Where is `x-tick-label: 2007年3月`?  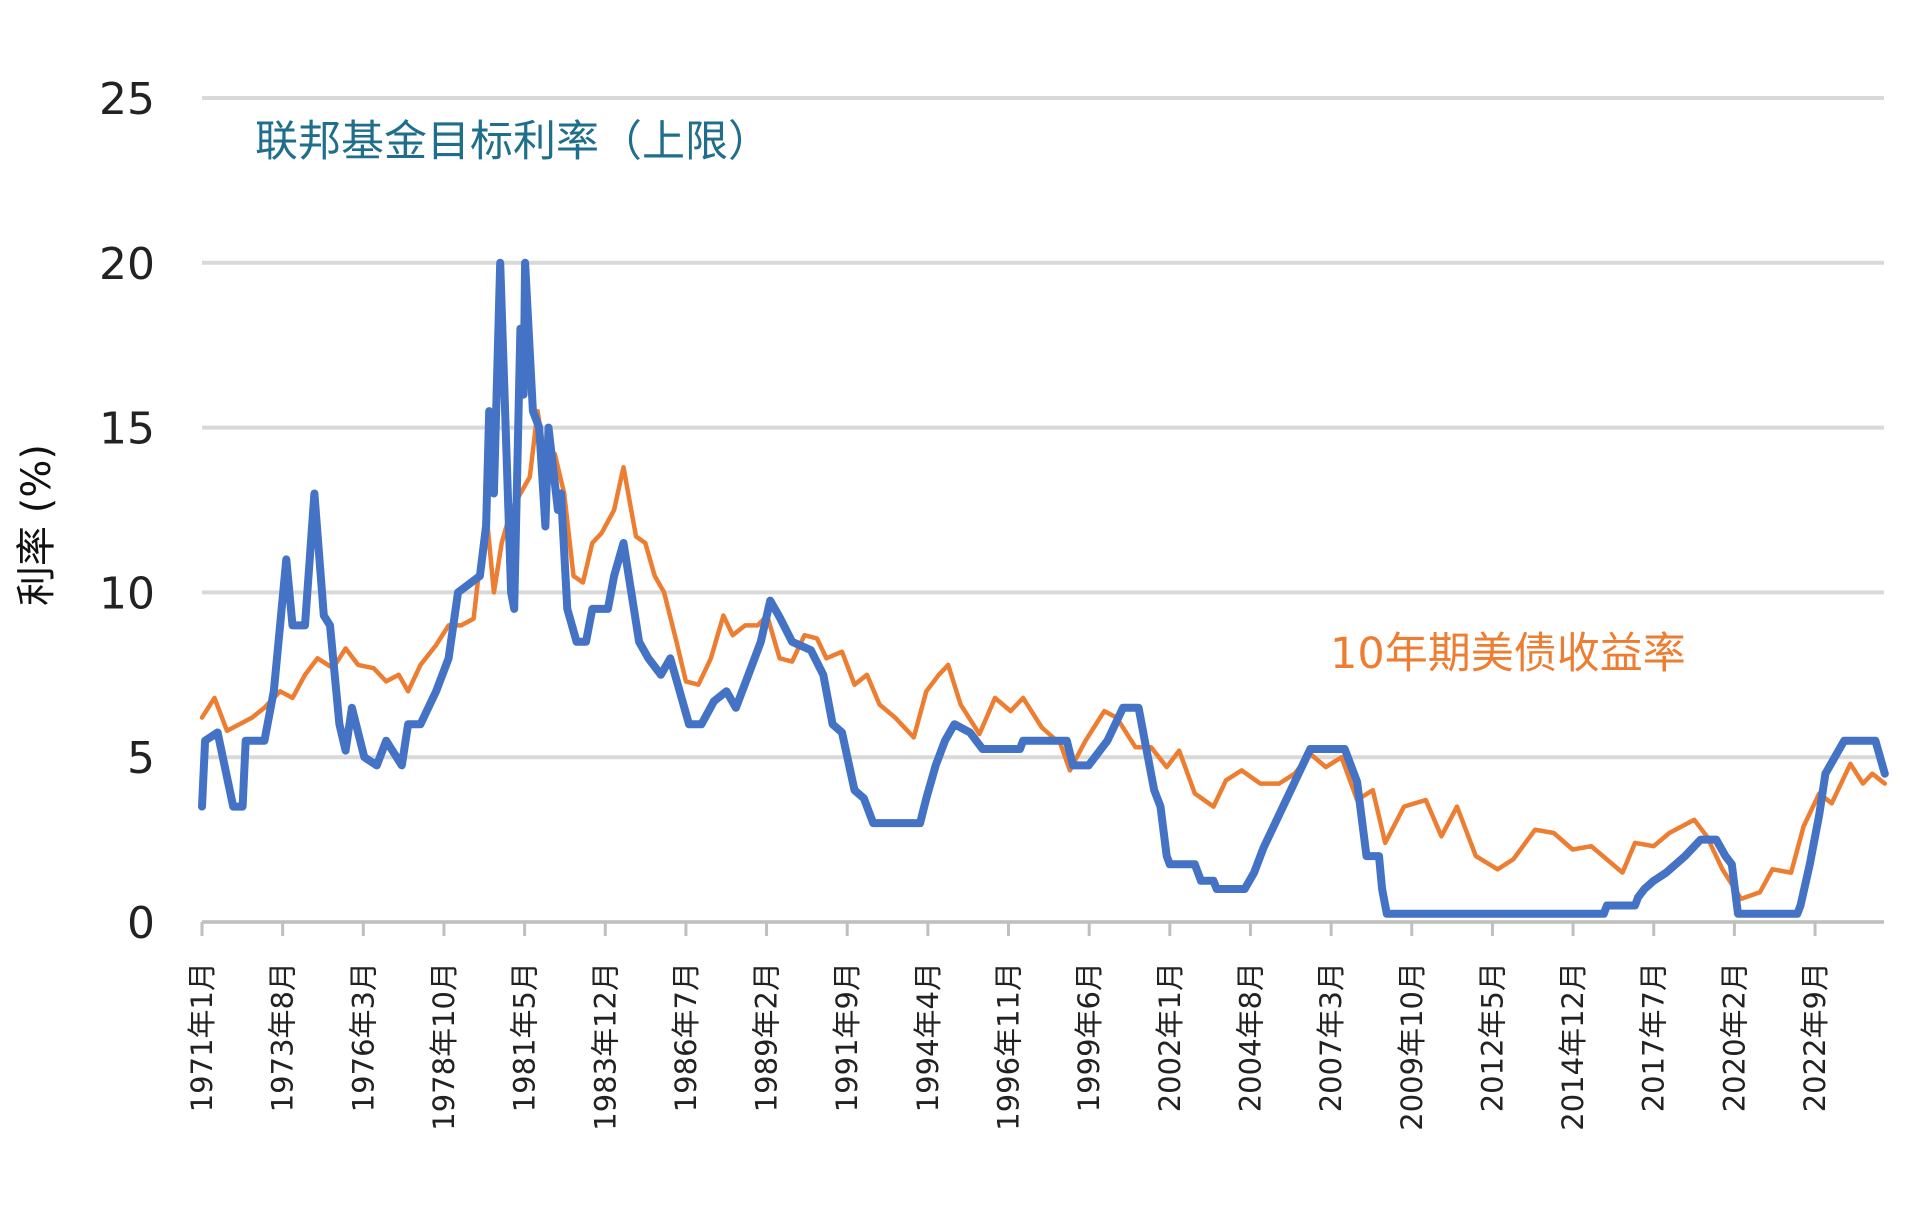
x-tick-label: 2007年3月 is located at coordinates (1331, 1037).